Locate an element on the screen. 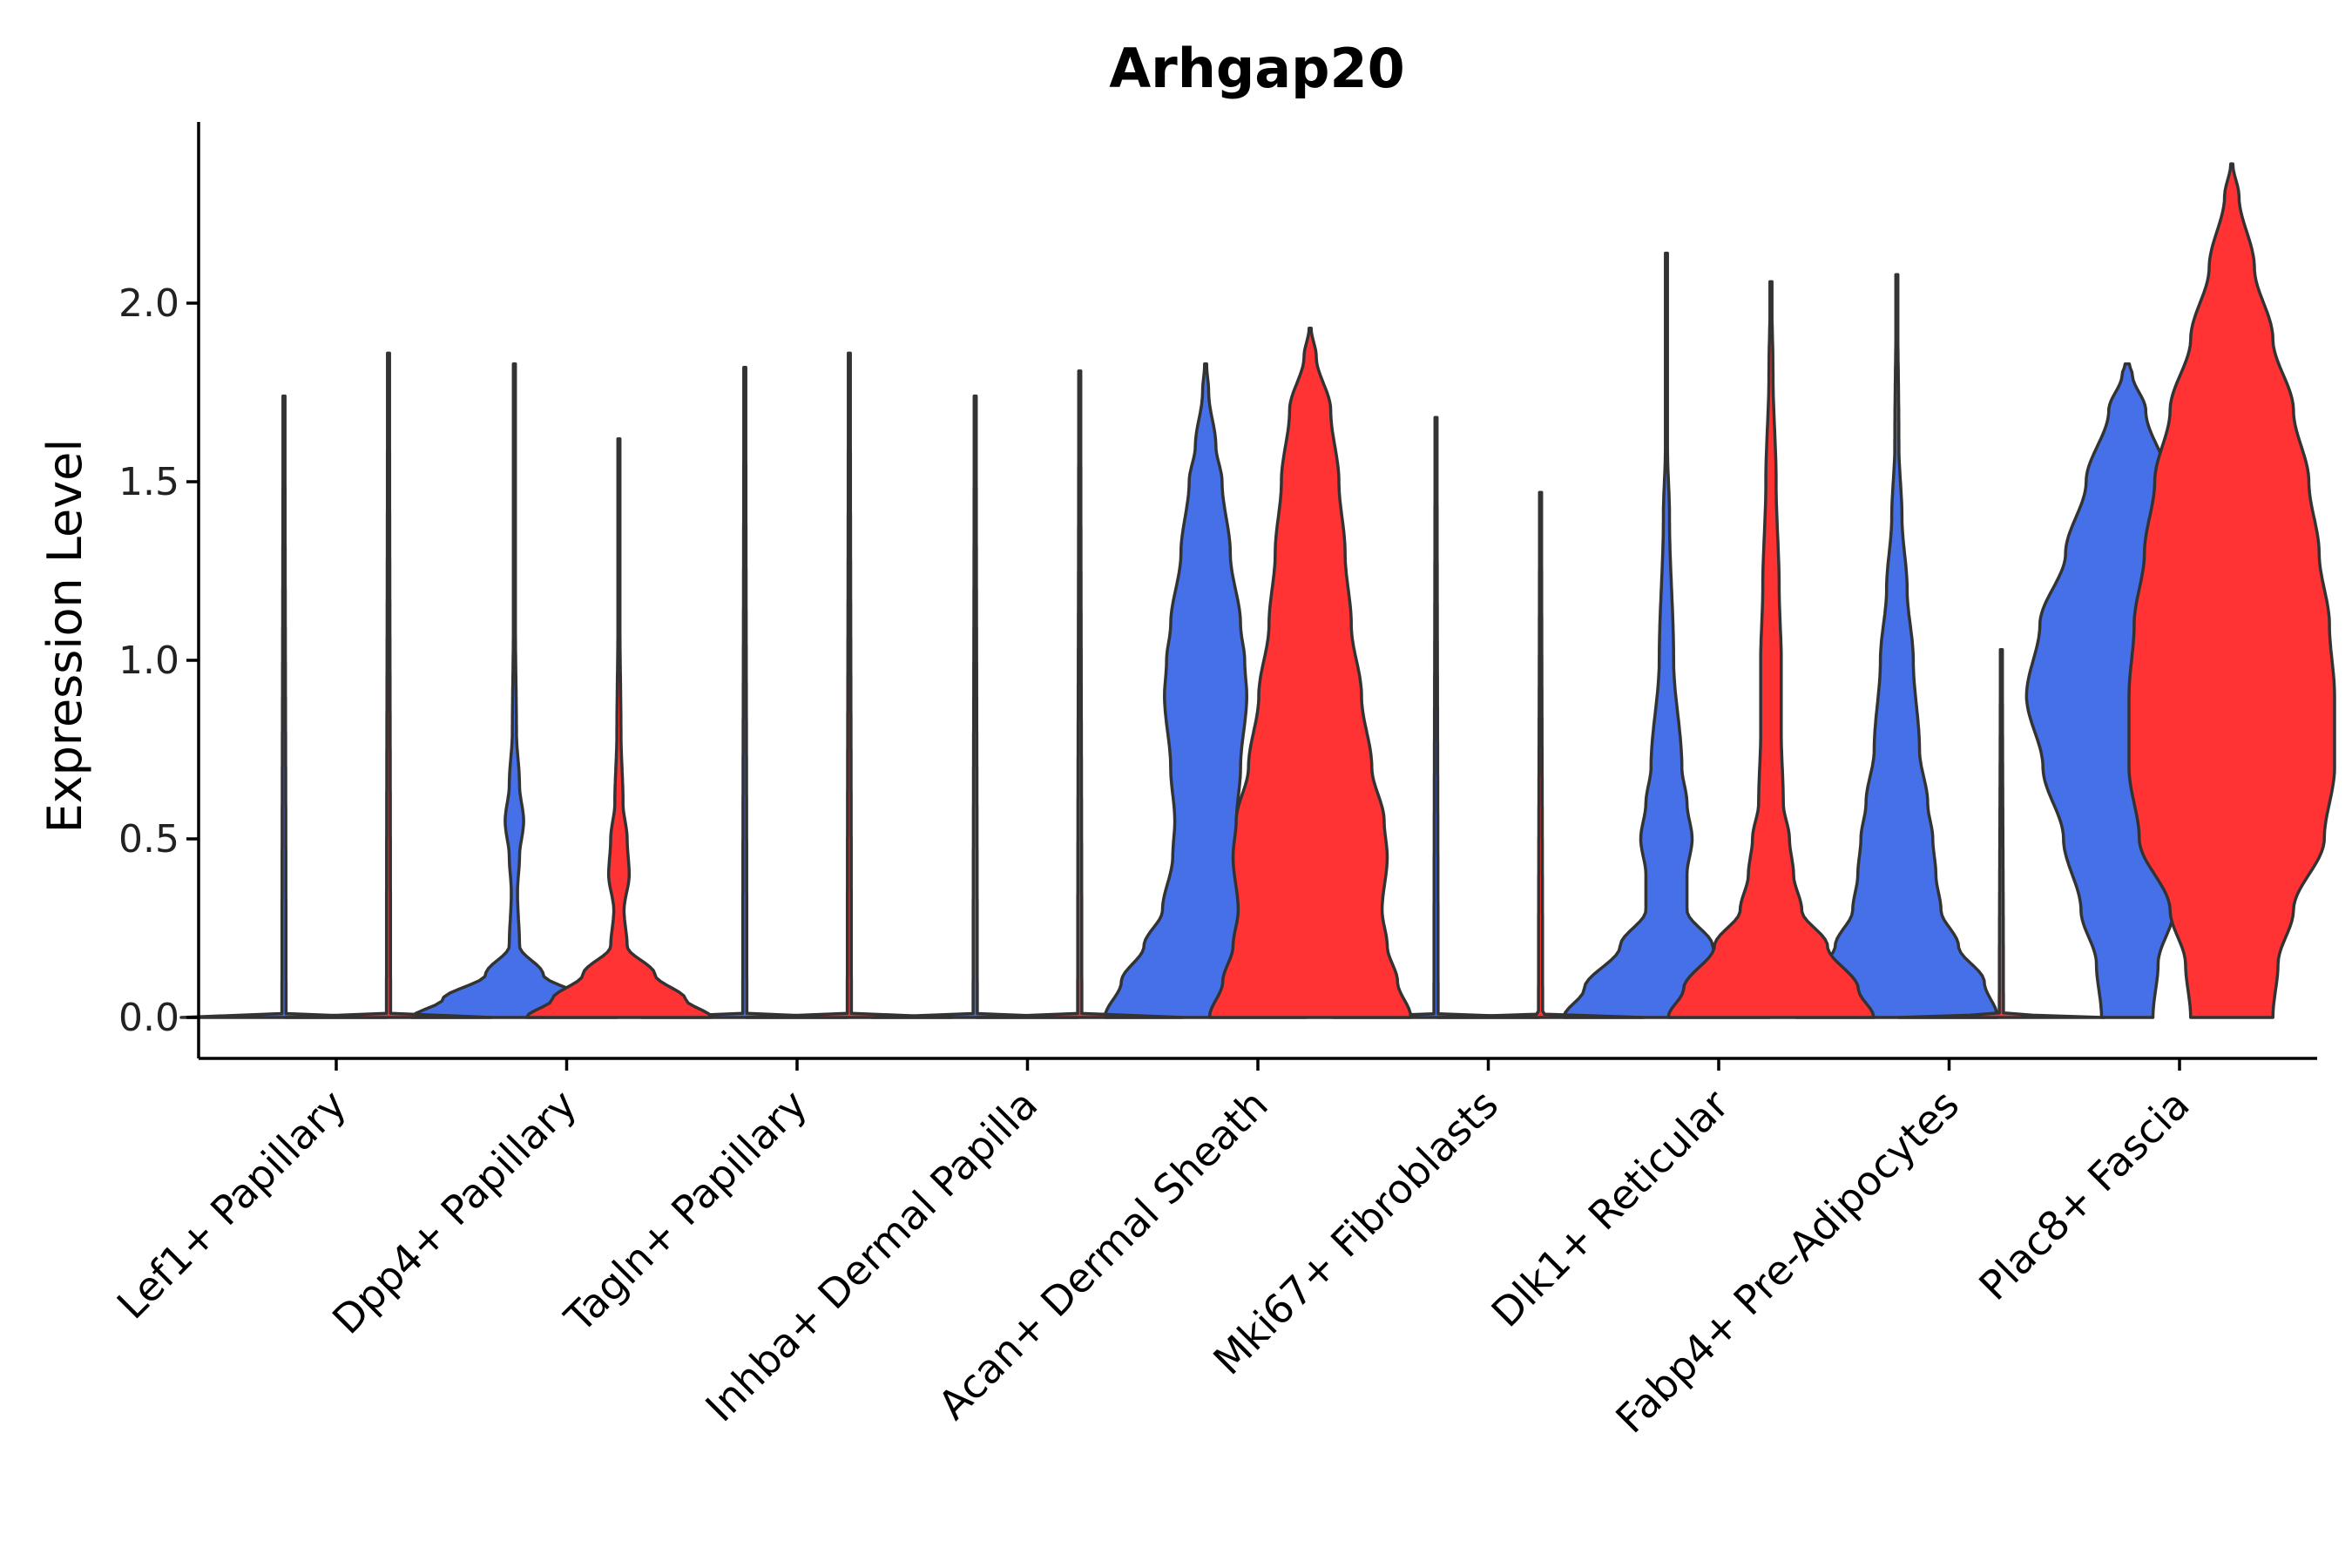  chart-title: Arhgap20 is located at coordinates (1257, 68).